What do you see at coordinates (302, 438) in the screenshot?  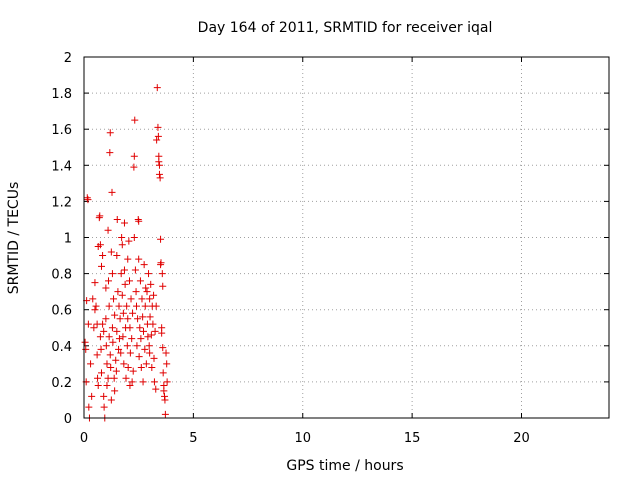 I see `x-tick-label: 10` at bounding box center [302, 438].